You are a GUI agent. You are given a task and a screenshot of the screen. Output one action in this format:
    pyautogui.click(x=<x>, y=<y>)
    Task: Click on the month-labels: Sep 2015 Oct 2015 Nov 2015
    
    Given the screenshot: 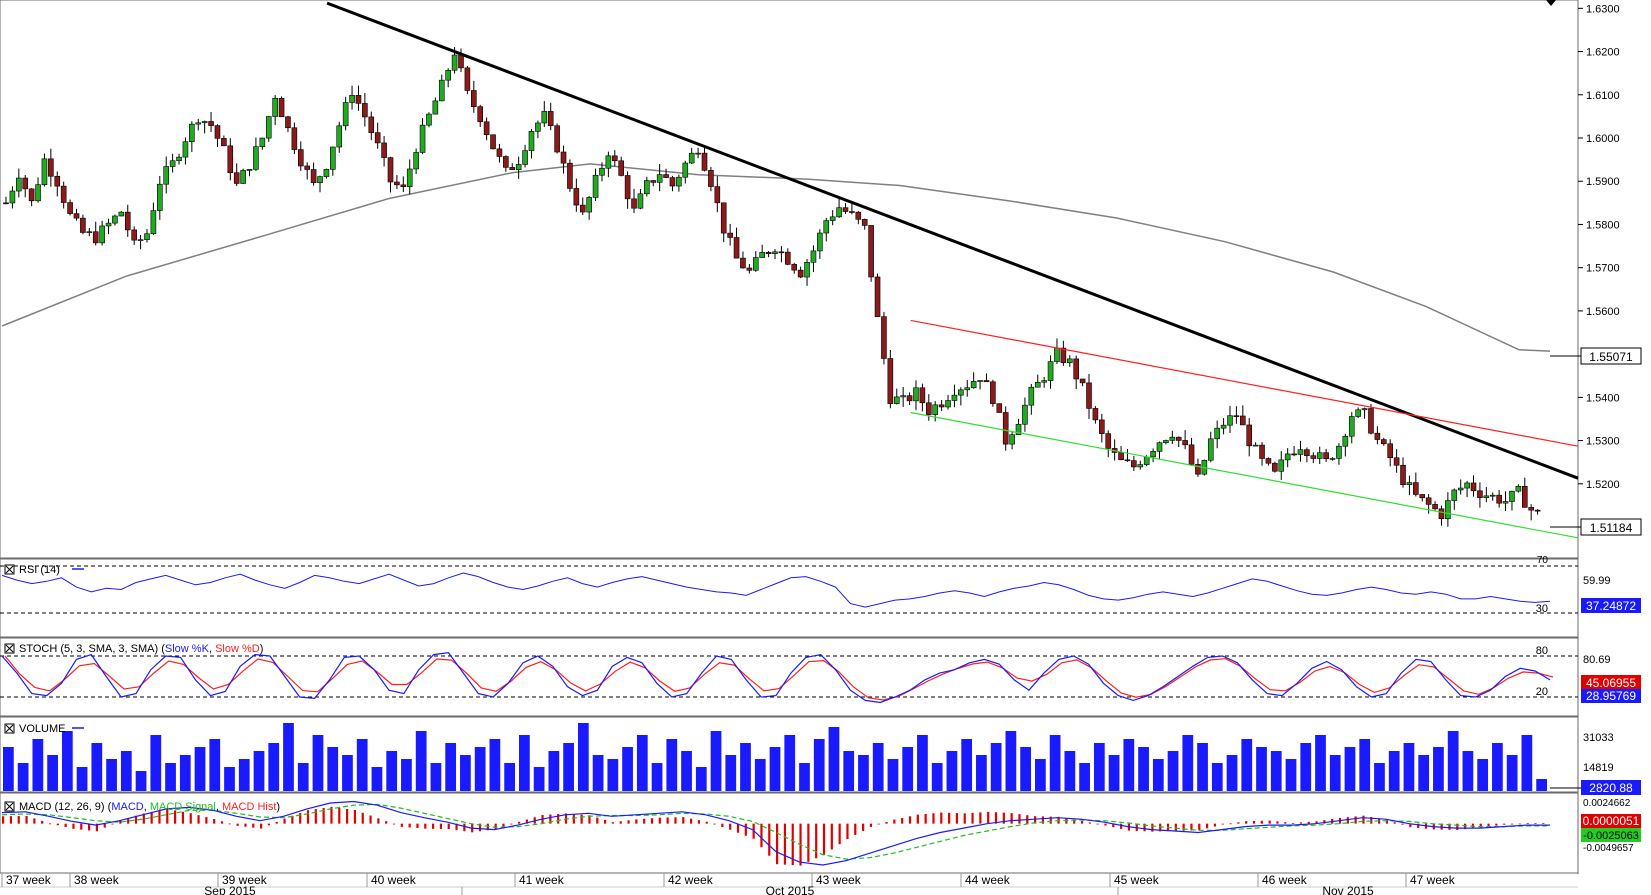 What is the action you would take?
    pyautogui.click(x=789, y=889)
    